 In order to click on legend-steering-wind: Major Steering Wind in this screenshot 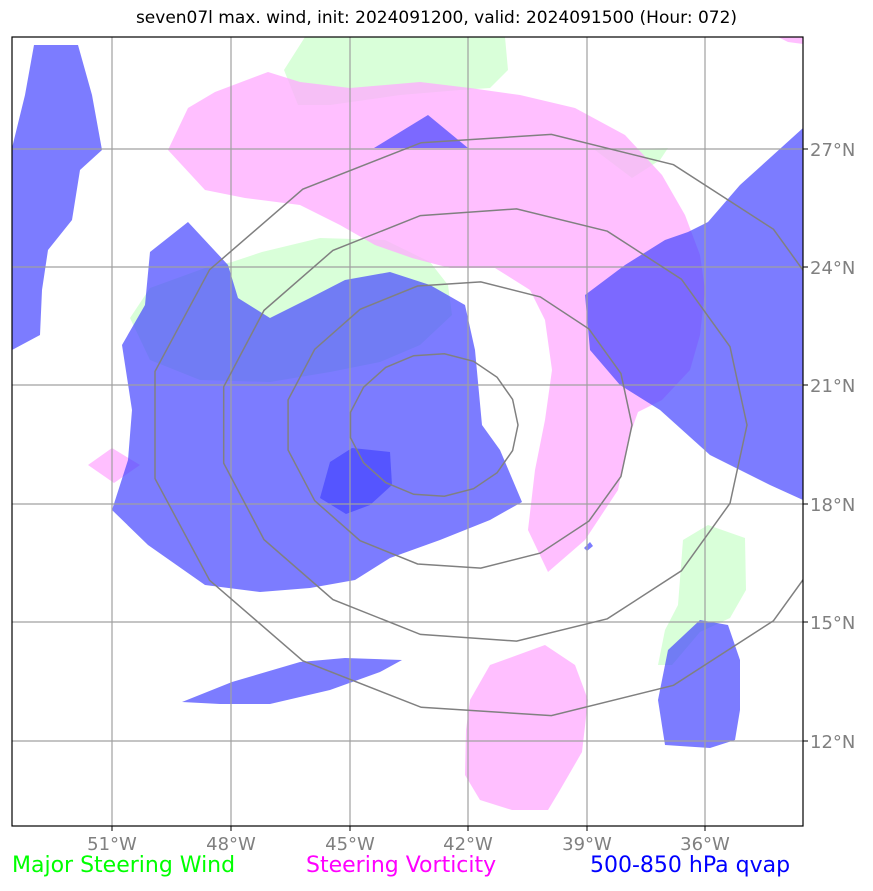, I will do `click(124, 865)`.